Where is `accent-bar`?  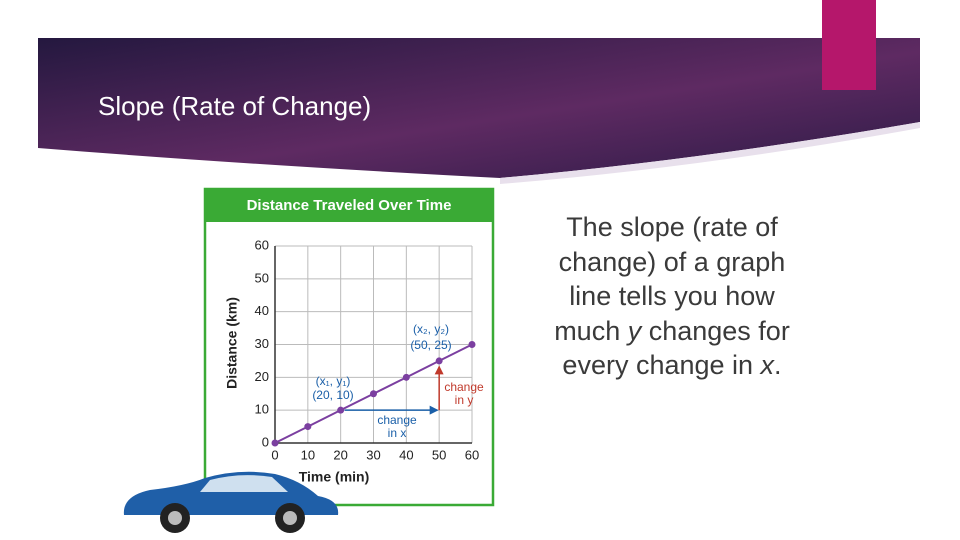
accent-bar is located at coordinates (849, 45).